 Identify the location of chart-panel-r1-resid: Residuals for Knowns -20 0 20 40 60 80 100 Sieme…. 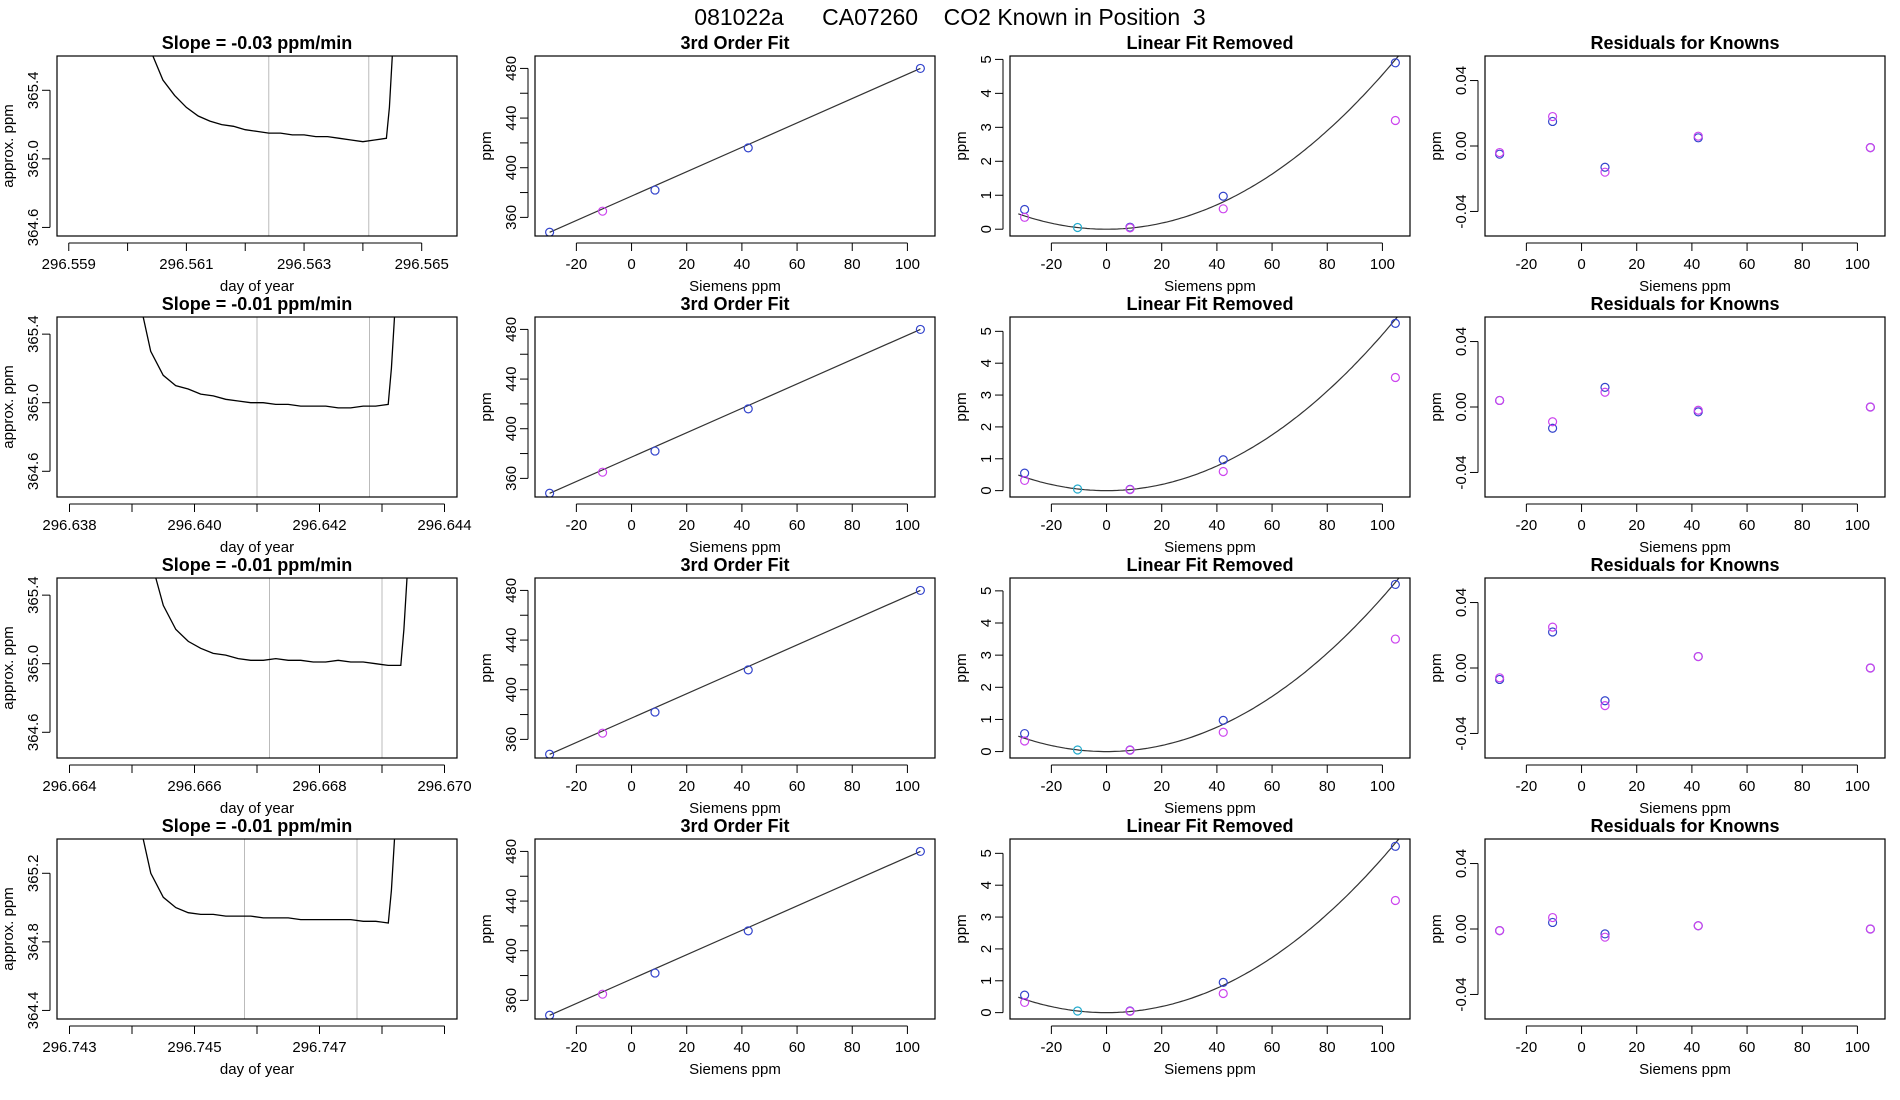
(1657, 425).